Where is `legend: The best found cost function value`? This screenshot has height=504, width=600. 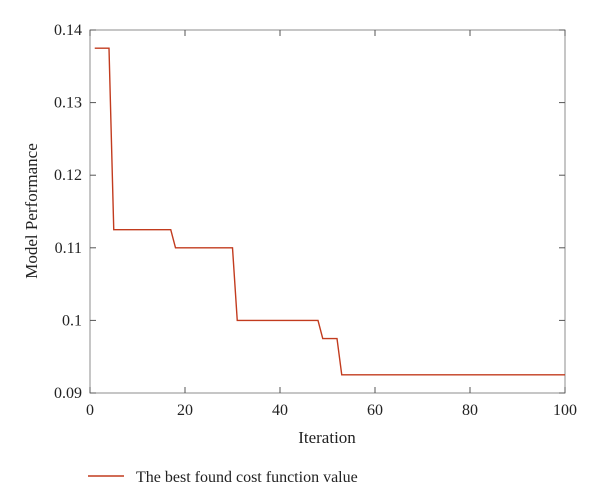
legend: The best found cost function value is located at coordinates (223, 477).